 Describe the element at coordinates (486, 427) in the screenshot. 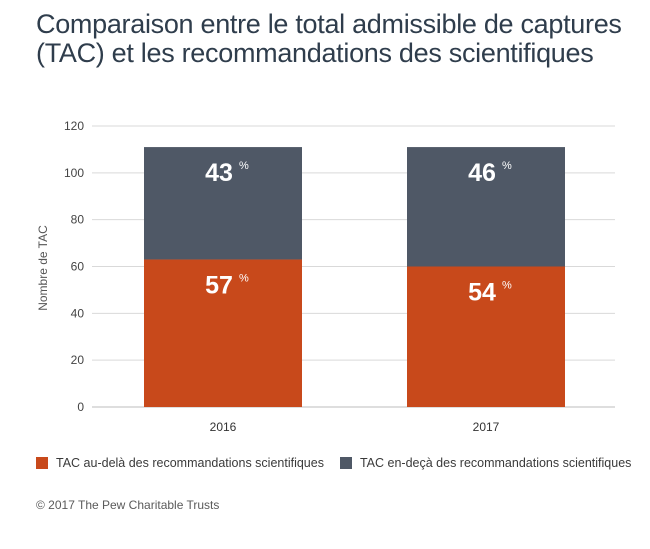

I see `x-tick-label: 2017` at that location.